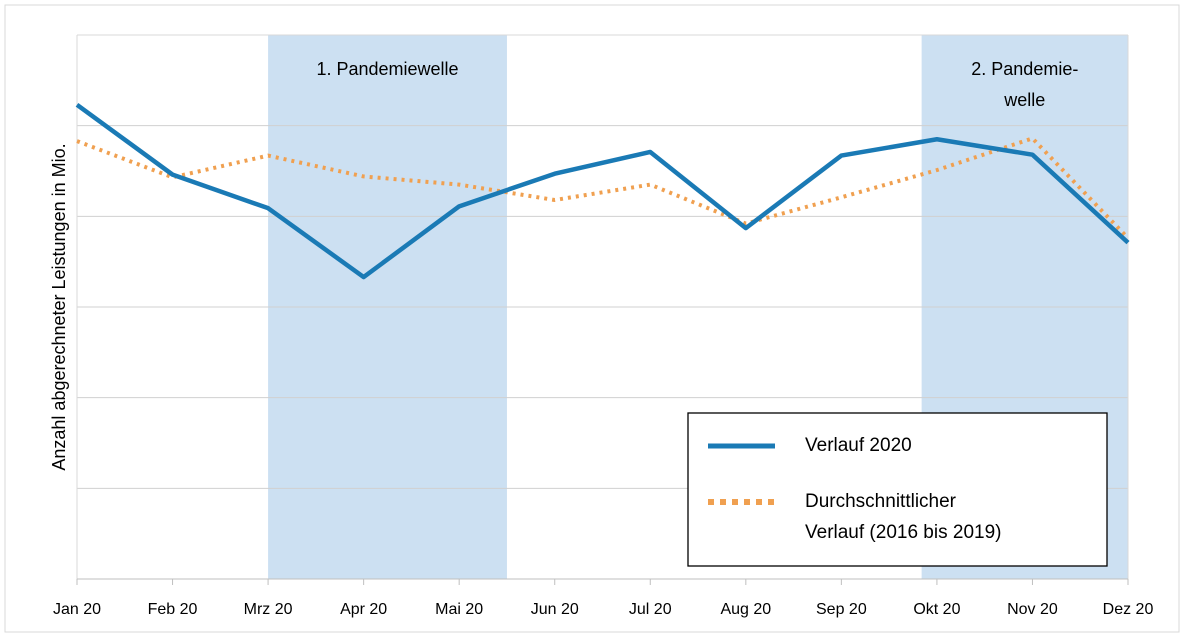  I want to click on x-tick-label: Nov 20, so click(1032, 609).